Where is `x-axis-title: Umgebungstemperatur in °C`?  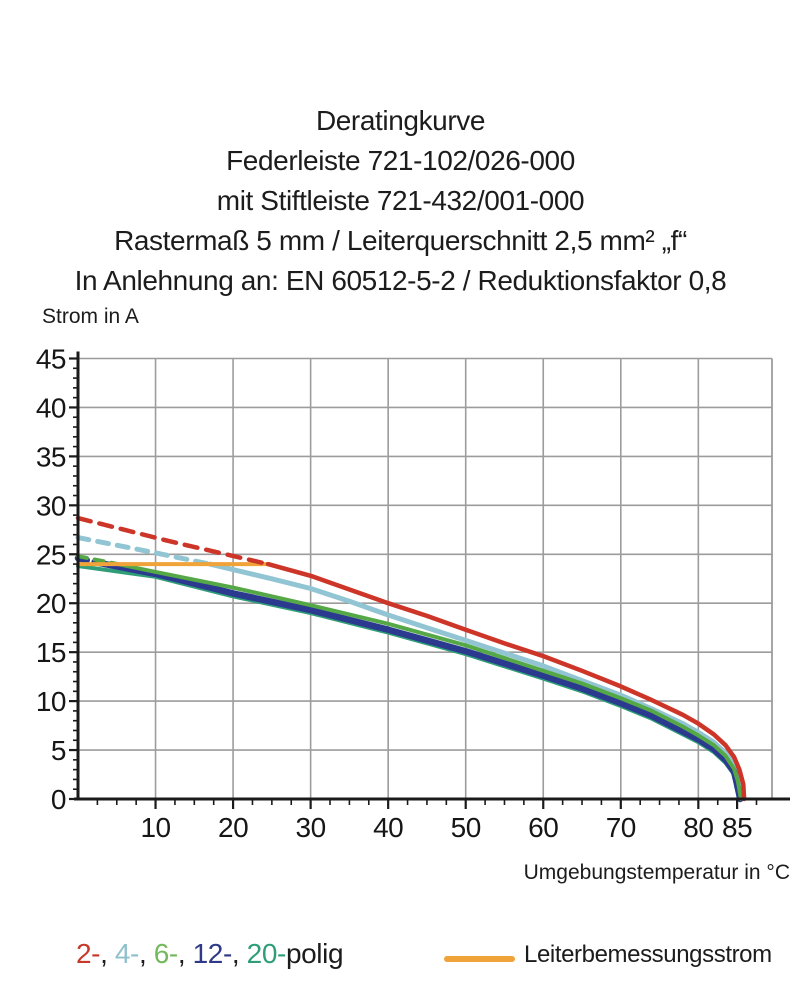
x-axis-title: Umgebungstemperatur in °C is located at coordinates (656, 872).